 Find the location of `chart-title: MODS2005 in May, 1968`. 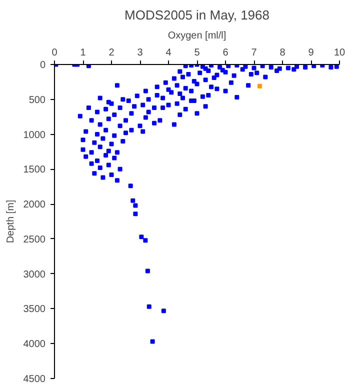

chart-title: MODS2005 in May, 1968 is located at coordinates (197, 15).